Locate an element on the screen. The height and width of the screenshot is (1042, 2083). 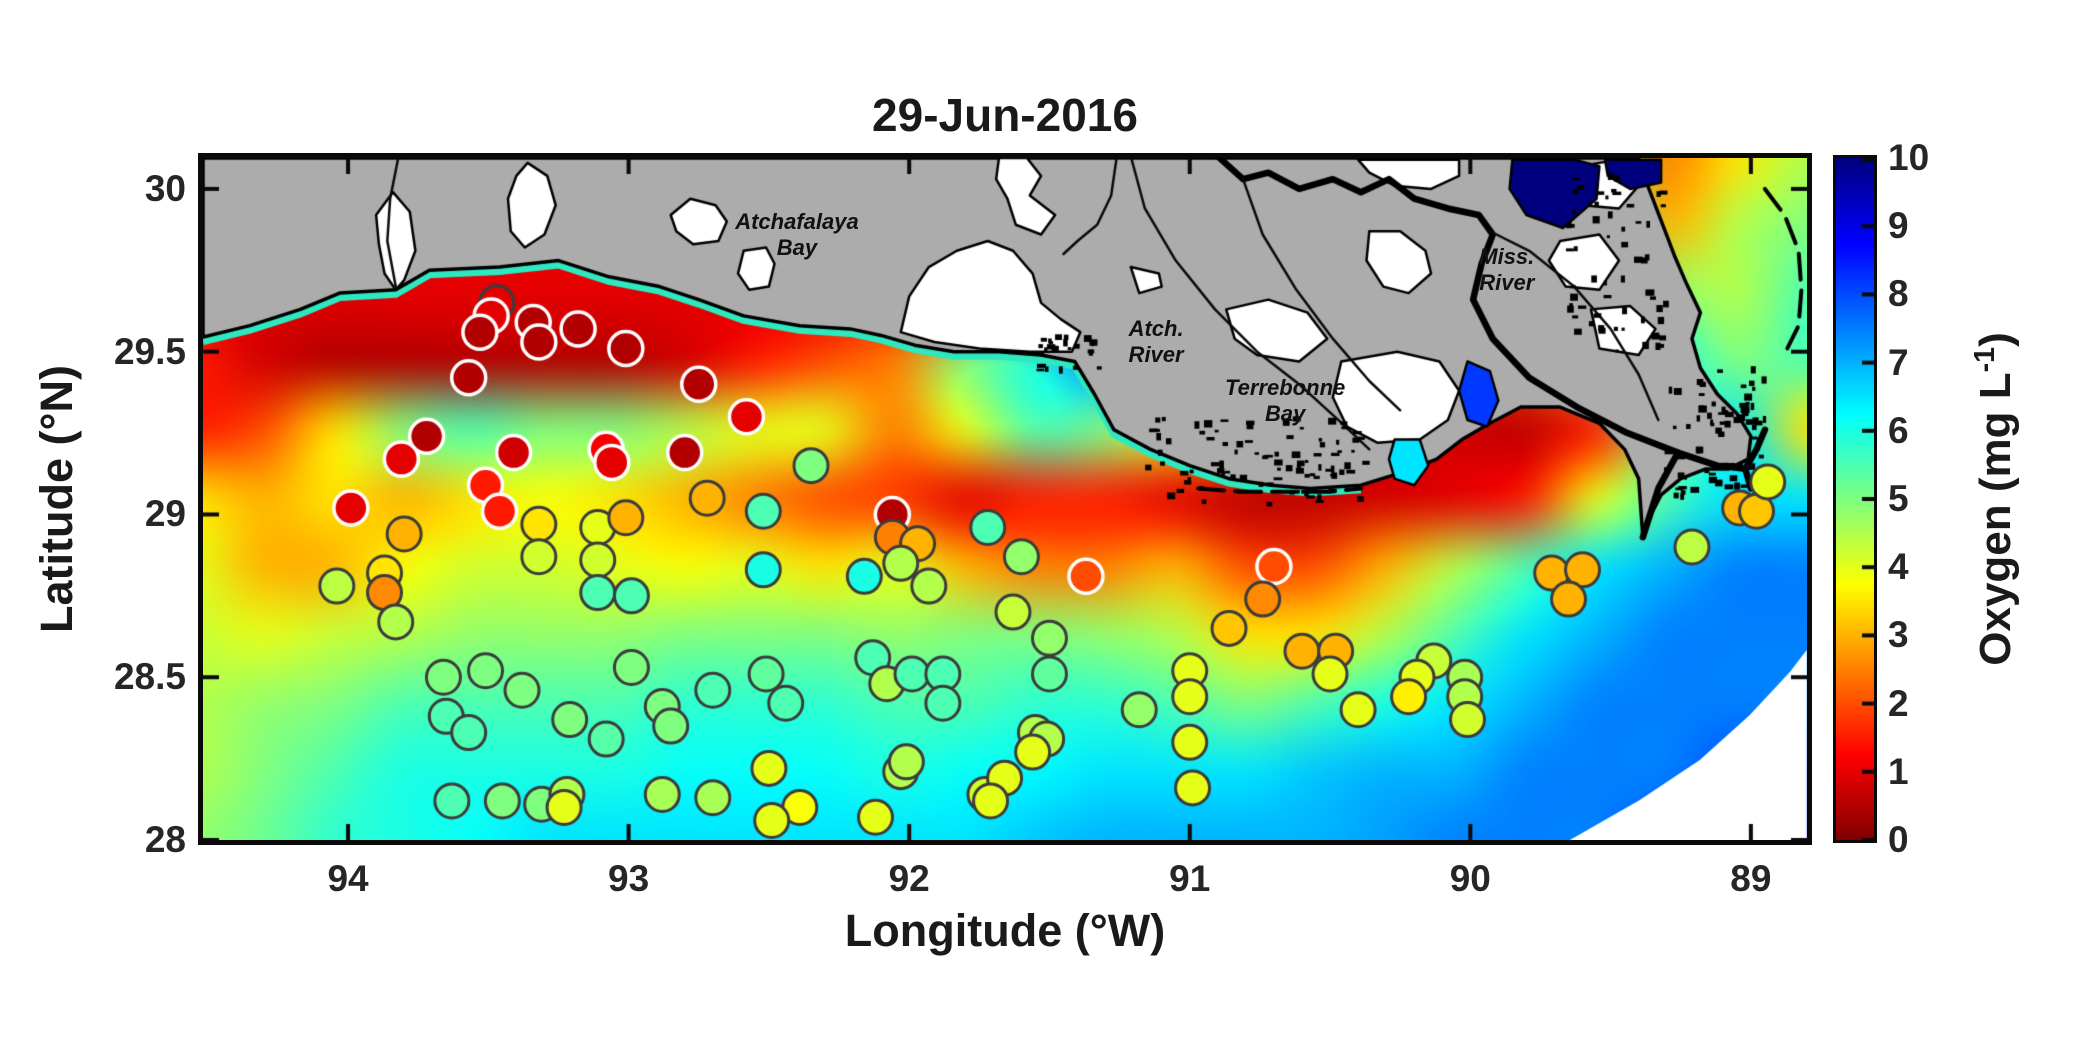
map-label-terrebonne-bay: Terrebonne Bay is located at coordinates (1285, 400).